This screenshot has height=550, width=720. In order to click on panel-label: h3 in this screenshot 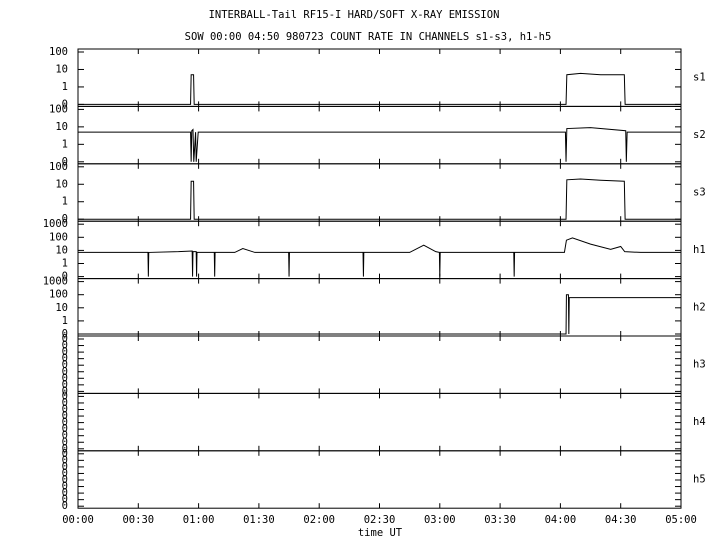, I will do `click(699, 365)`.